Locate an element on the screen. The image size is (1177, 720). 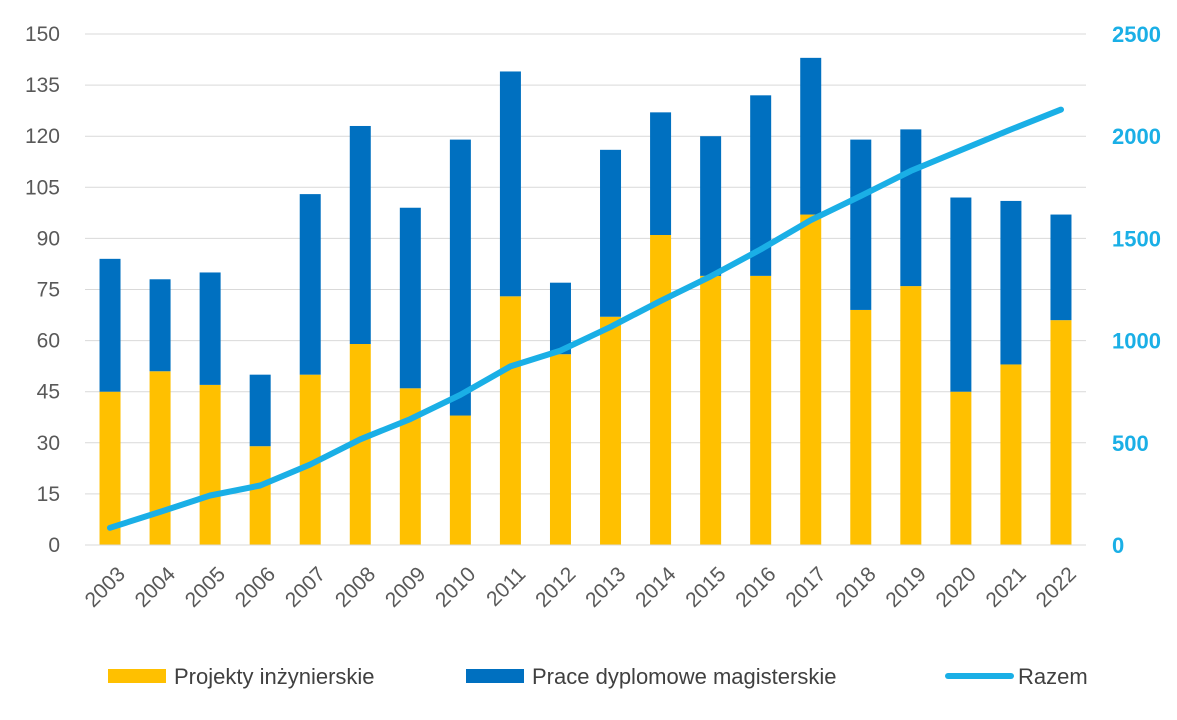
bar-prace-2008 is located at coordinates (360, 235).